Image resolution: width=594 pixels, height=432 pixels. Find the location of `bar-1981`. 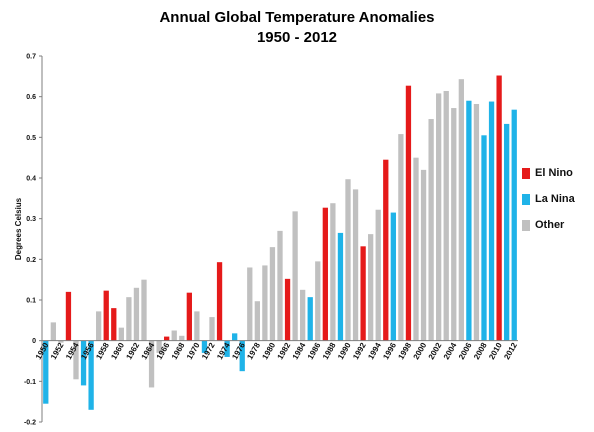

bar-1981 is located at coordinates (280, 285).